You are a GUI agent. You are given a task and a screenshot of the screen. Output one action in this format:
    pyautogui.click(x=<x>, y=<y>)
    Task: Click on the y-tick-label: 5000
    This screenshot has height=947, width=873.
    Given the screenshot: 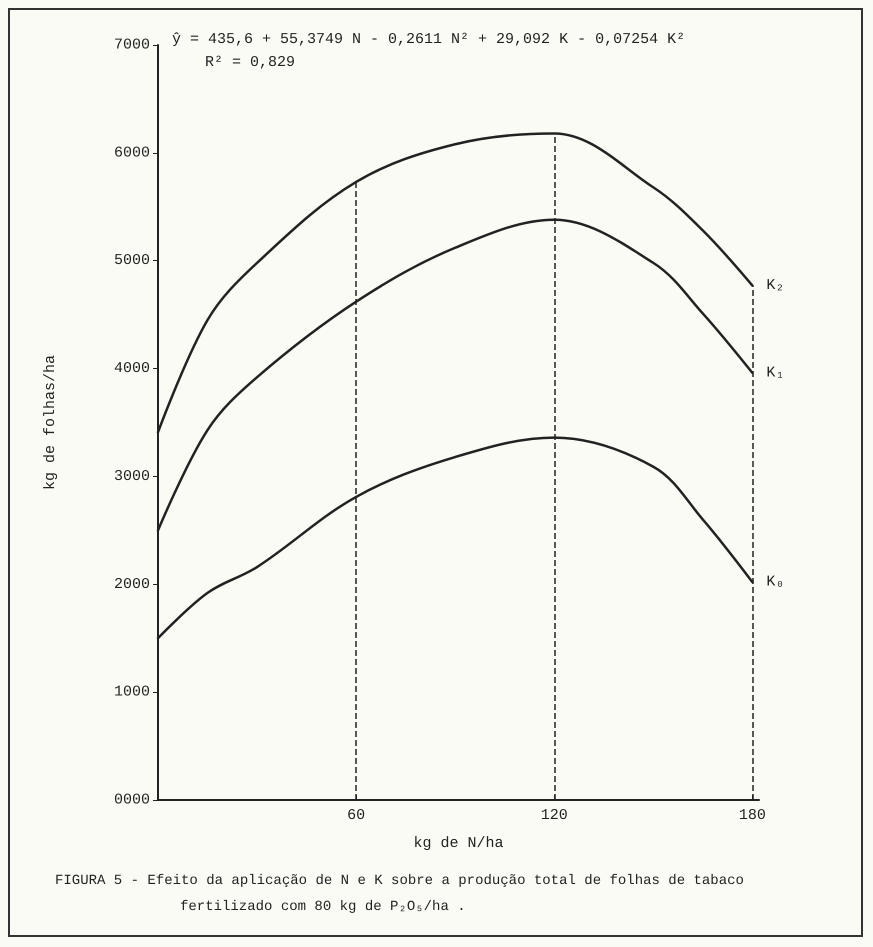 What is the action you would take?
    pyautogui.click(x=132, y=261)
    